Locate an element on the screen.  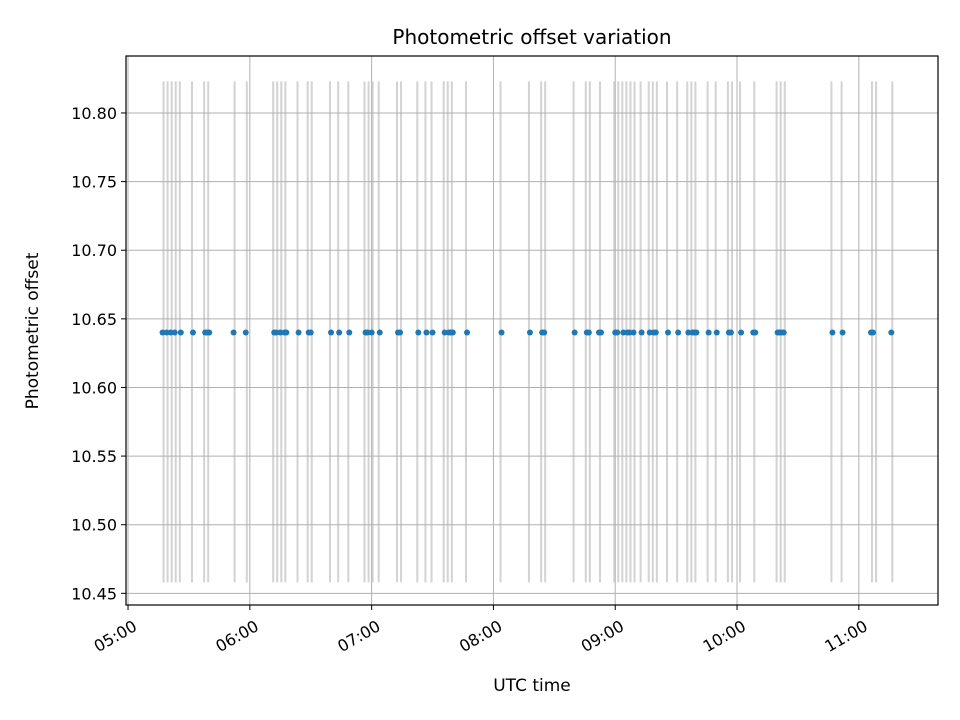
y-tick-label: 10.45 is located at coordinates (94, 593).